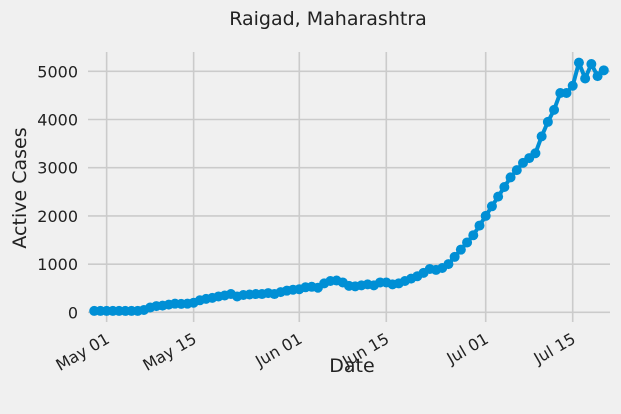 This screenshot has height=414, width=621. What do you see at coordinates (57, 264) in the screenshot?
I see `y-tick-label: 1000` at bounding box center [57, 264].